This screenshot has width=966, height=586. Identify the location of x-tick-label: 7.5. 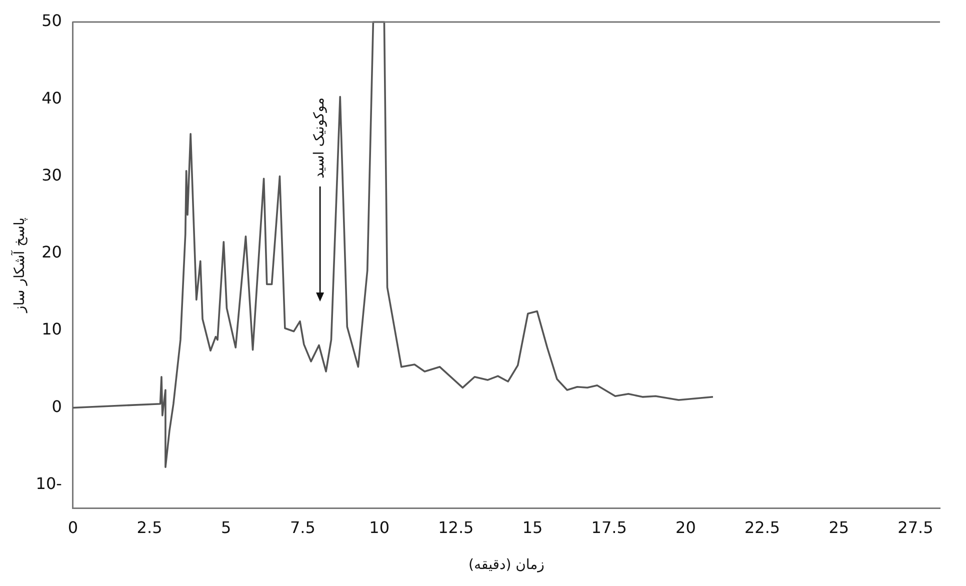
(303, 527).